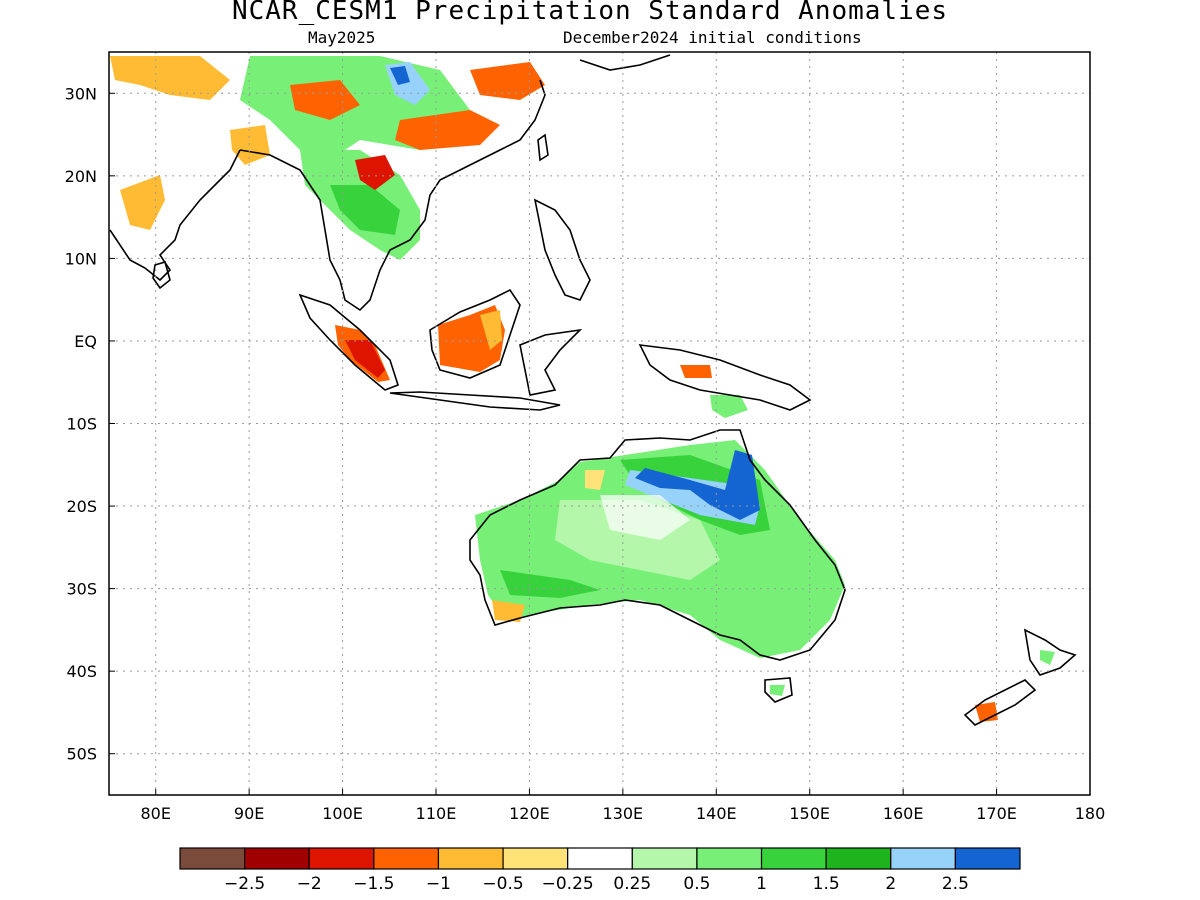  I want to click on red-region-sumatra, so click(365, 359).